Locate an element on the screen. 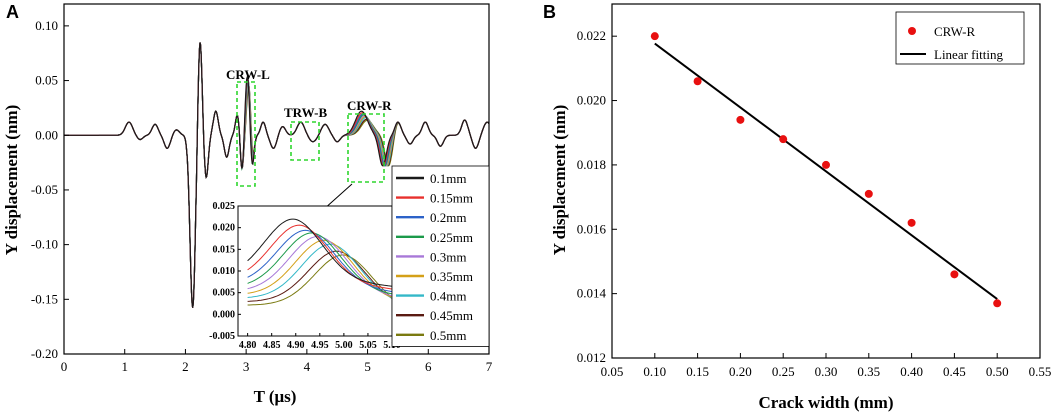 This screenshot has width=1052, height=416. inset-x-tick-label: 5.05 is located at coordinates (368, 345).